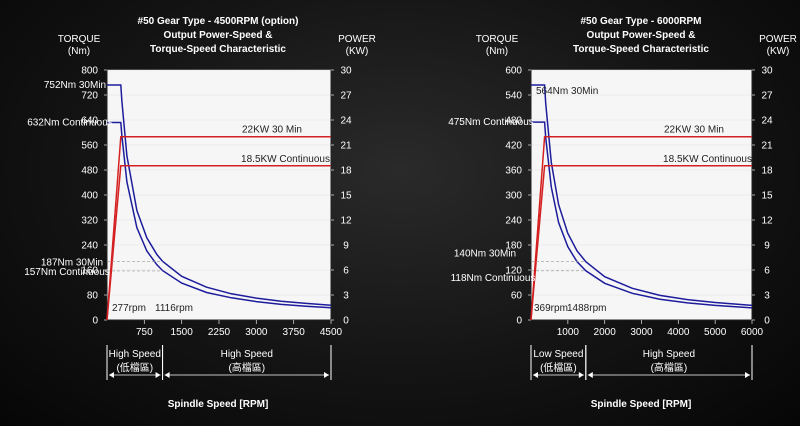 This screenshot has height=426, width=800. Describe the element at coordinates (129, 308) in the screenshot. I see `speed-annotation: 277rpm` at that location.